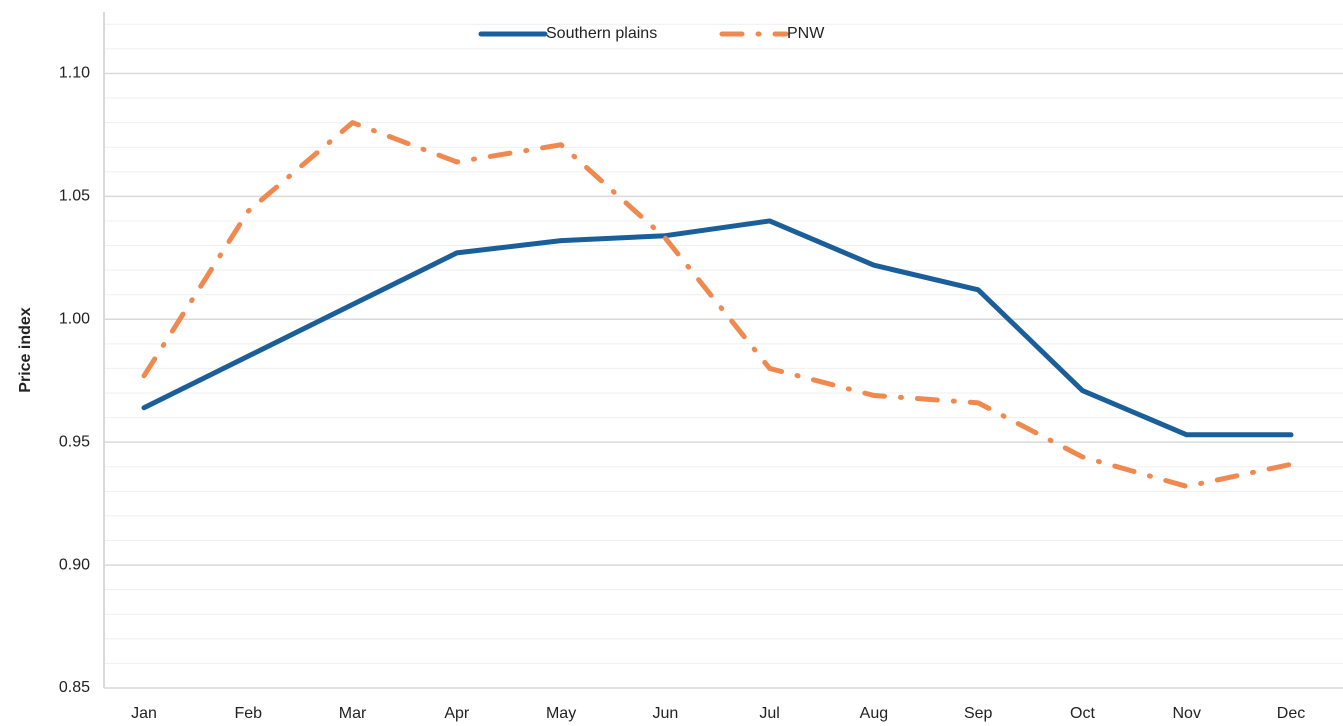 Image resolution: width=1343 pixels, height=726 pixels. What do you see at coordinates (601, 33) in the screenshot?
I see `legend-label: Southern plains` at bounding box center [601, 33].